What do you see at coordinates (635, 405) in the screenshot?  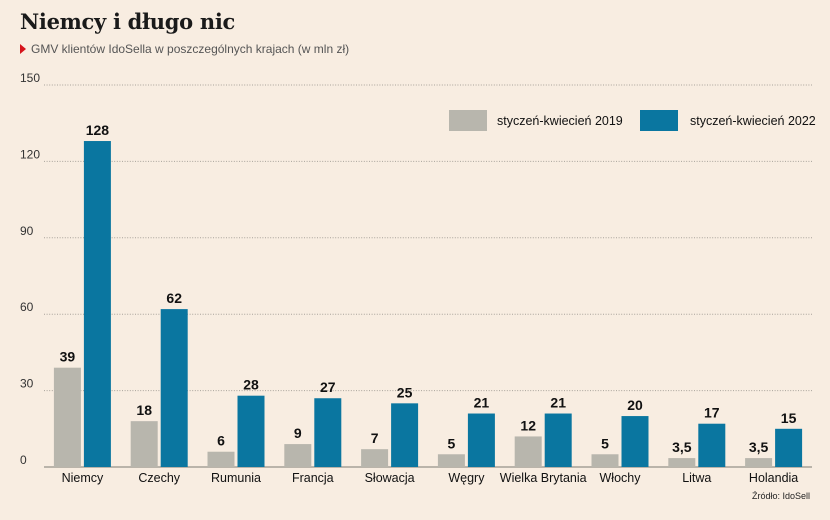 I see `data-label: 20` at bounding box center [635, 405].